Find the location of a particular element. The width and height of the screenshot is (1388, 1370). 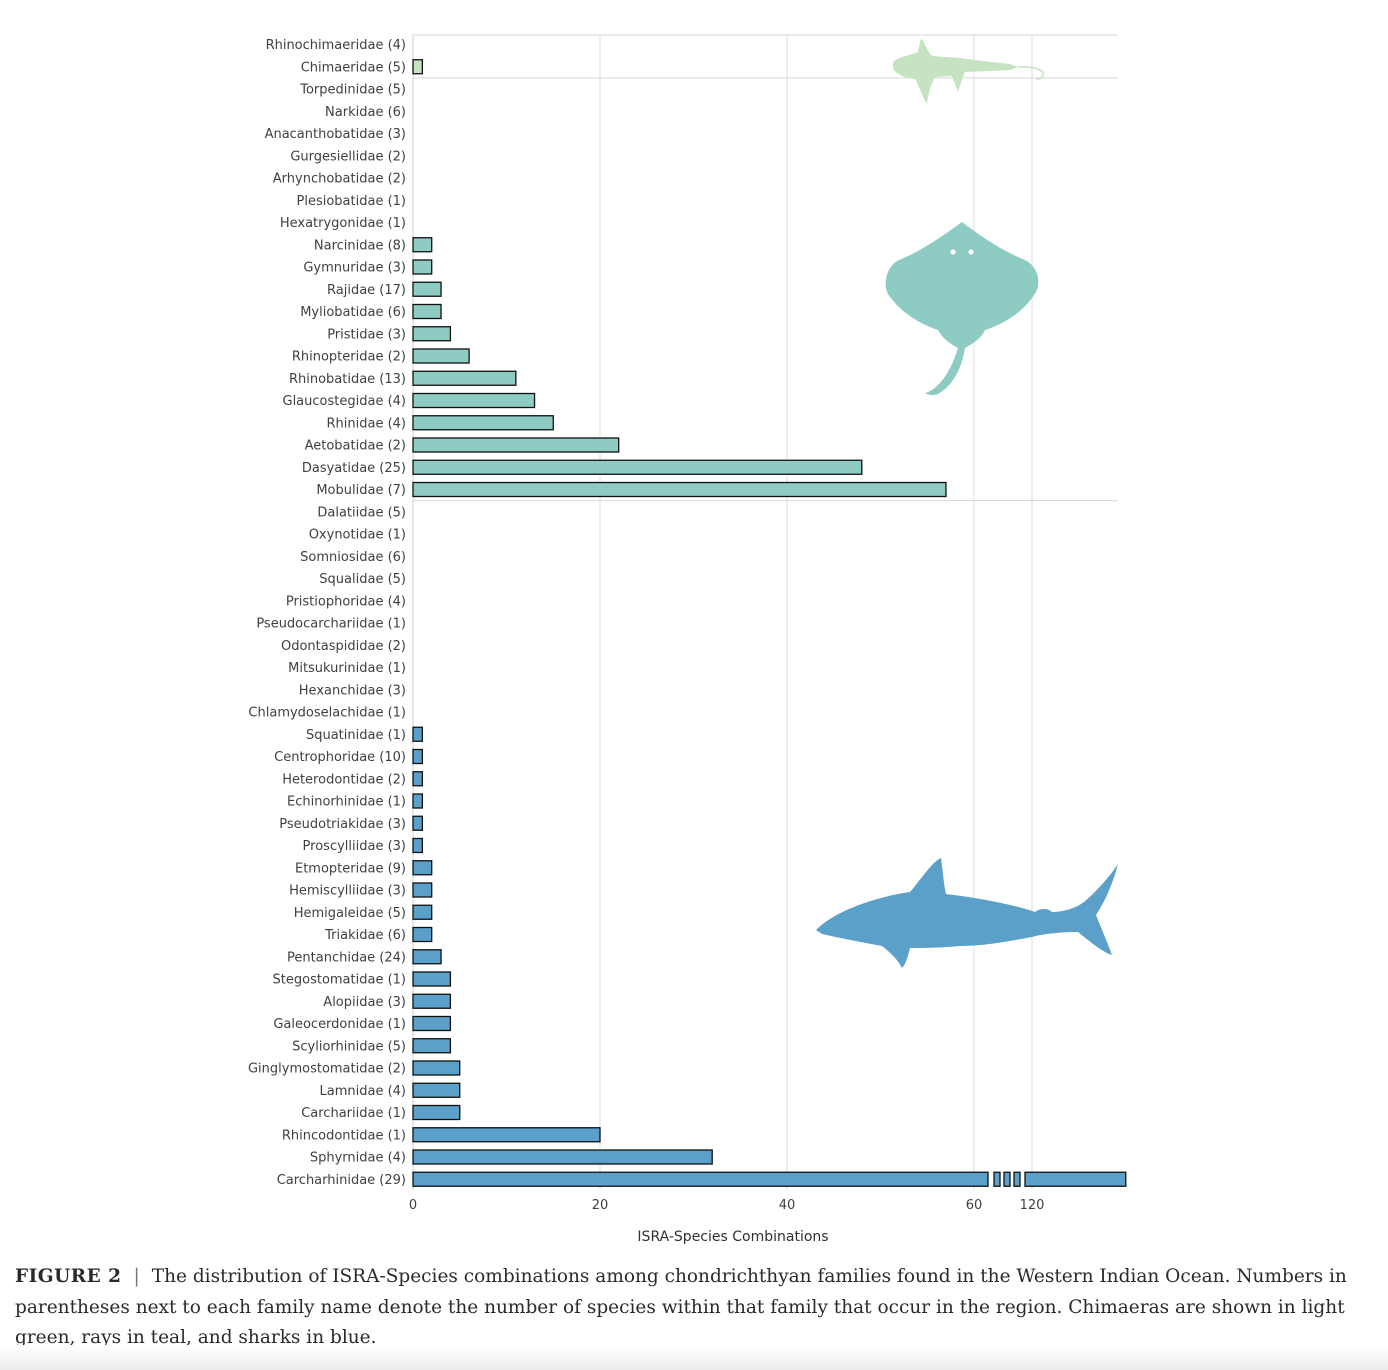

category-label: Lamnidae (4) is located at coordinates (363, 1091).